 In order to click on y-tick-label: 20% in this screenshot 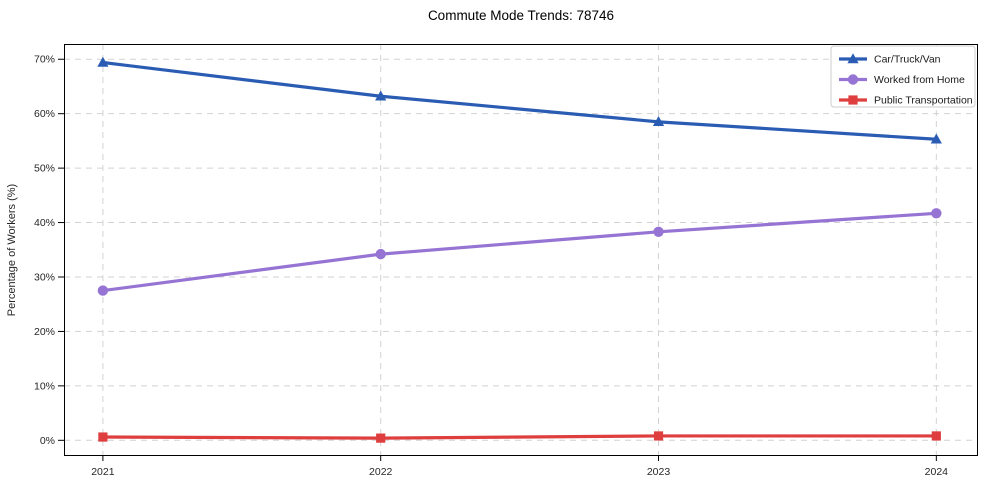, I will do `click(44, 332)`.